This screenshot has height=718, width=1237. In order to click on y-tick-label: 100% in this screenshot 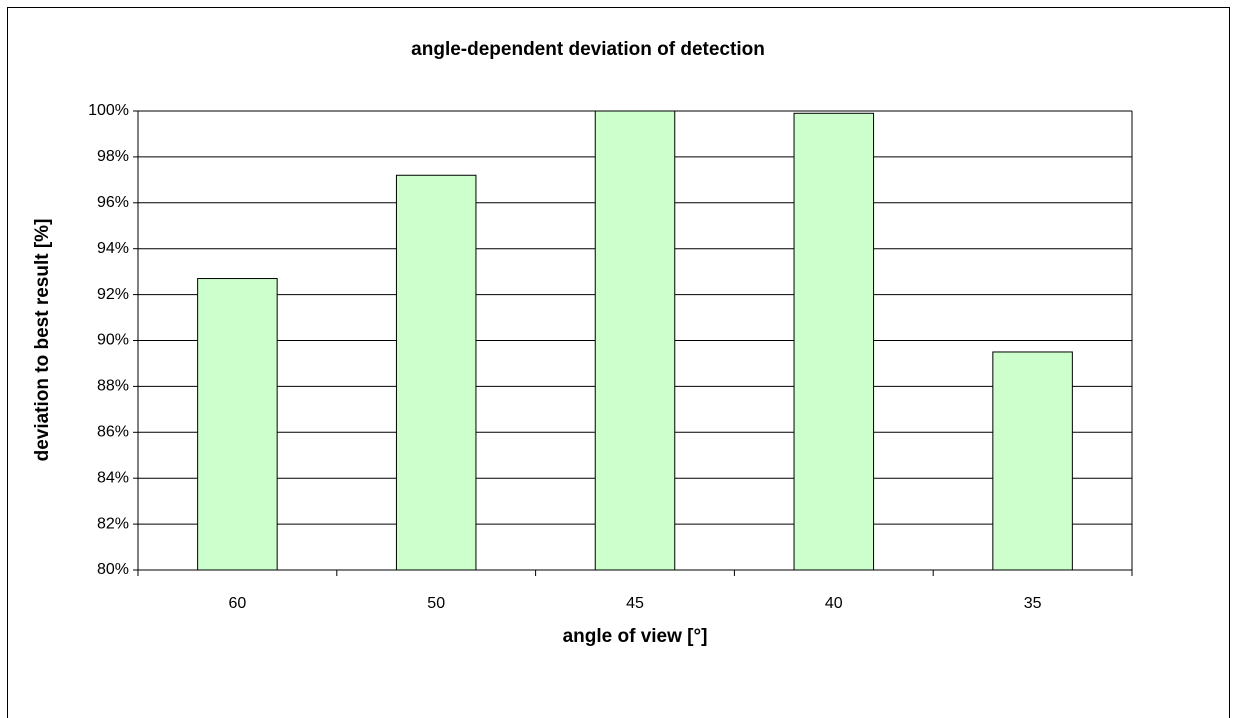, I will do `click(108, 110)`.